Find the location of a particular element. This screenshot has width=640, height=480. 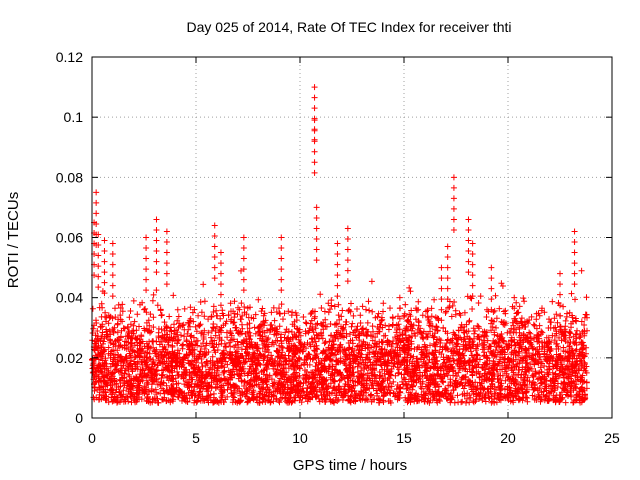

y-tick-label: 0.1 is located at coordinates (74, 117).